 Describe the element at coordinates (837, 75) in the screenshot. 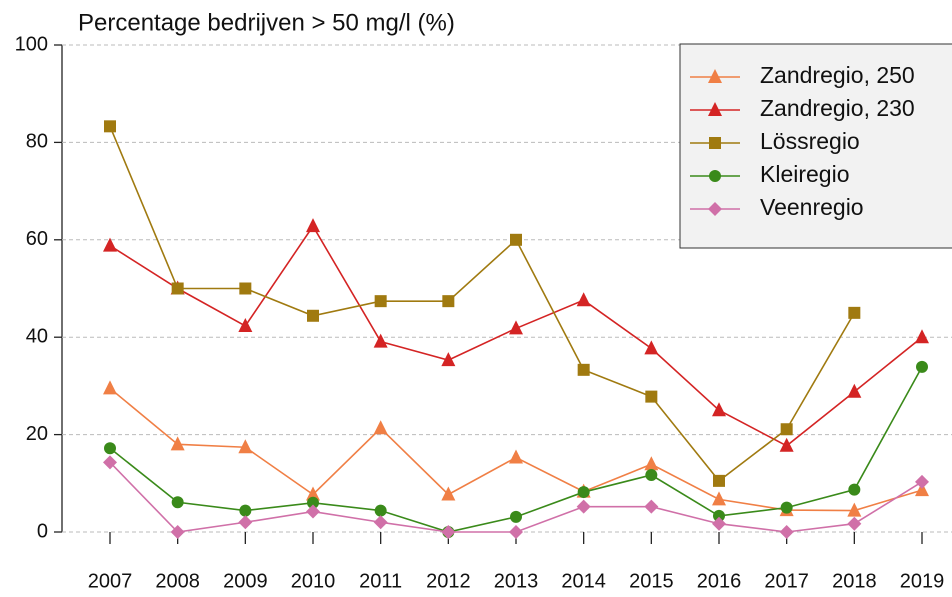

I see `legend-label: Zandregio, 250` at that location.